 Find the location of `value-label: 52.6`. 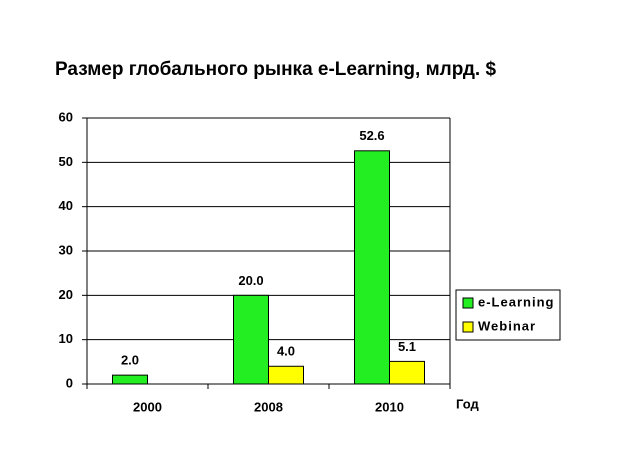

value-label: 52.6 is located at coordinates (371, 135).